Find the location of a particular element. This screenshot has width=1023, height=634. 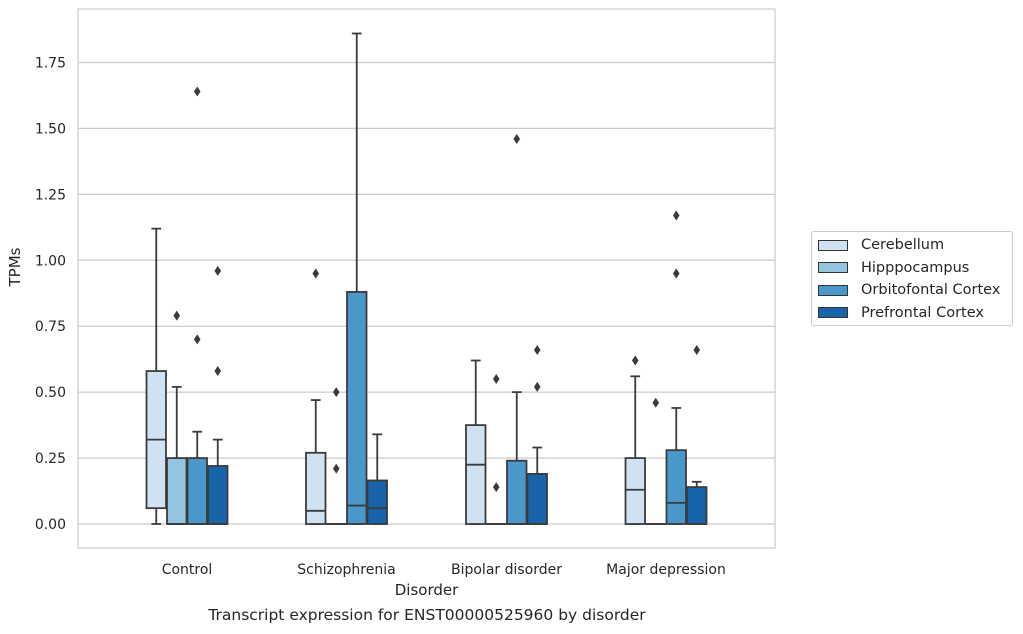

legend-label: Orbitofontal Cortex is located at coordinates (931, 290).